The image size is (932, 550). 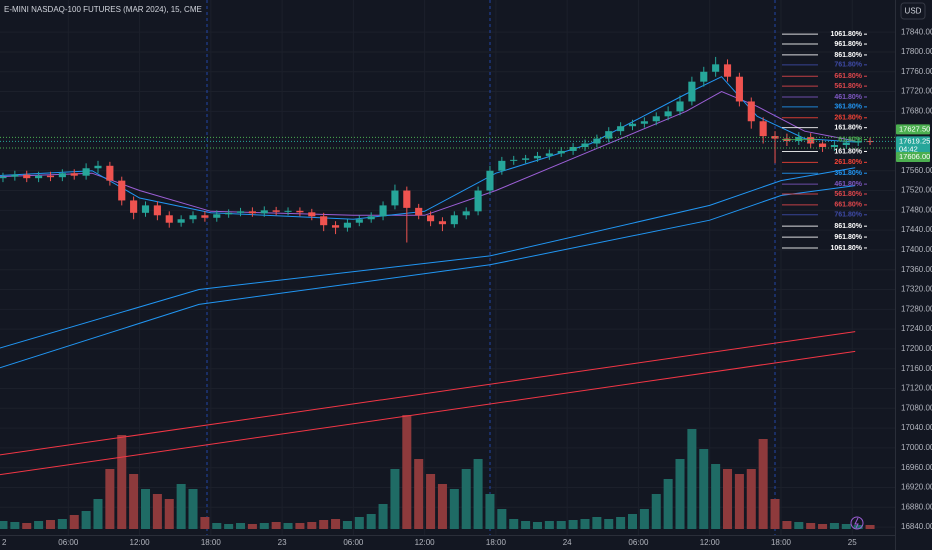 I want to click on price-tag-label: 17627.50, so click(x=914, y=128).